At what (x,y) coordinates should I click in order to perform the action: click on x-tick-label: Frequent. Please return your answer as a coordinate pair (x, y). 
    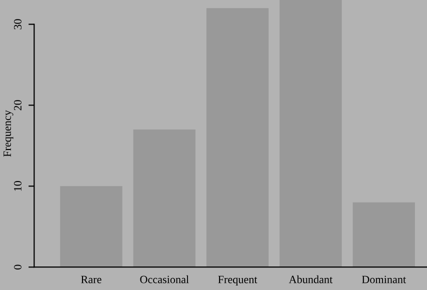
    Looking at the image, I should click on (238, 281).